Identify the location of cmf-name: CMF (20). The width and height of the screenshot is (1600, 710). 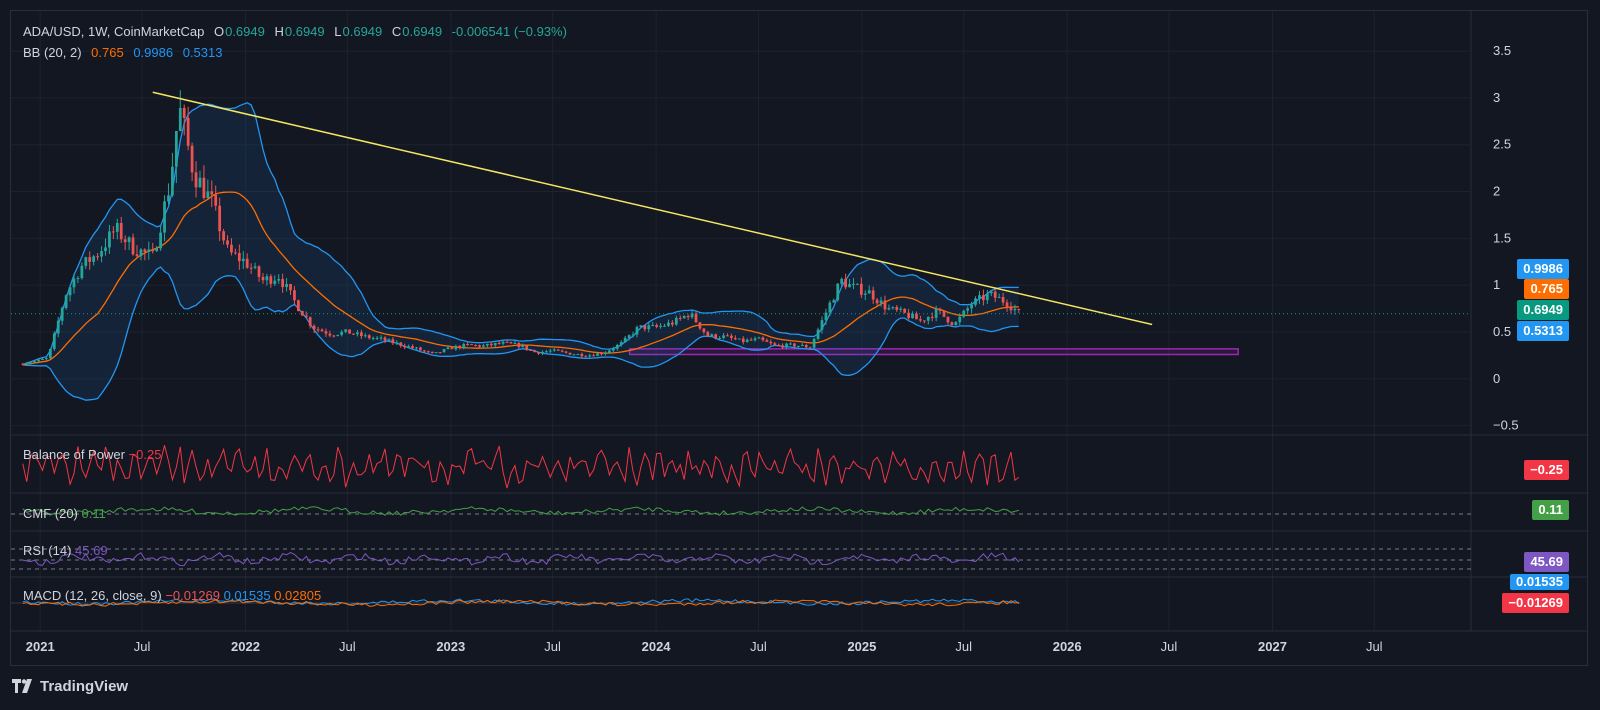
(50, 513).